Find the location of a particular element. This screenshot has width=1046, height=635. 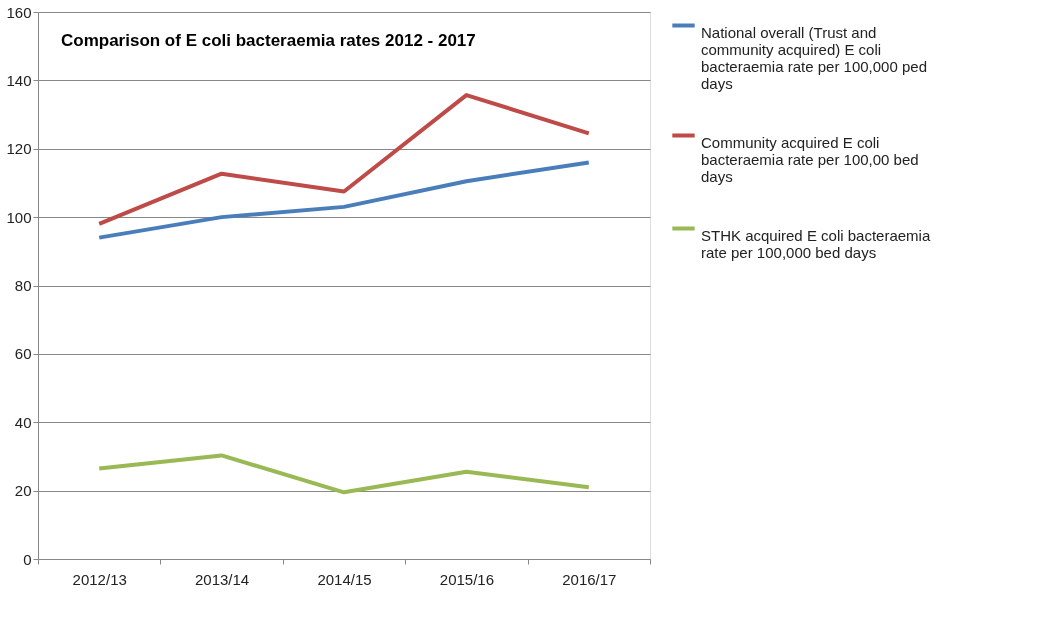

y-tick-label: 20 is located at coordinates (23, 491).